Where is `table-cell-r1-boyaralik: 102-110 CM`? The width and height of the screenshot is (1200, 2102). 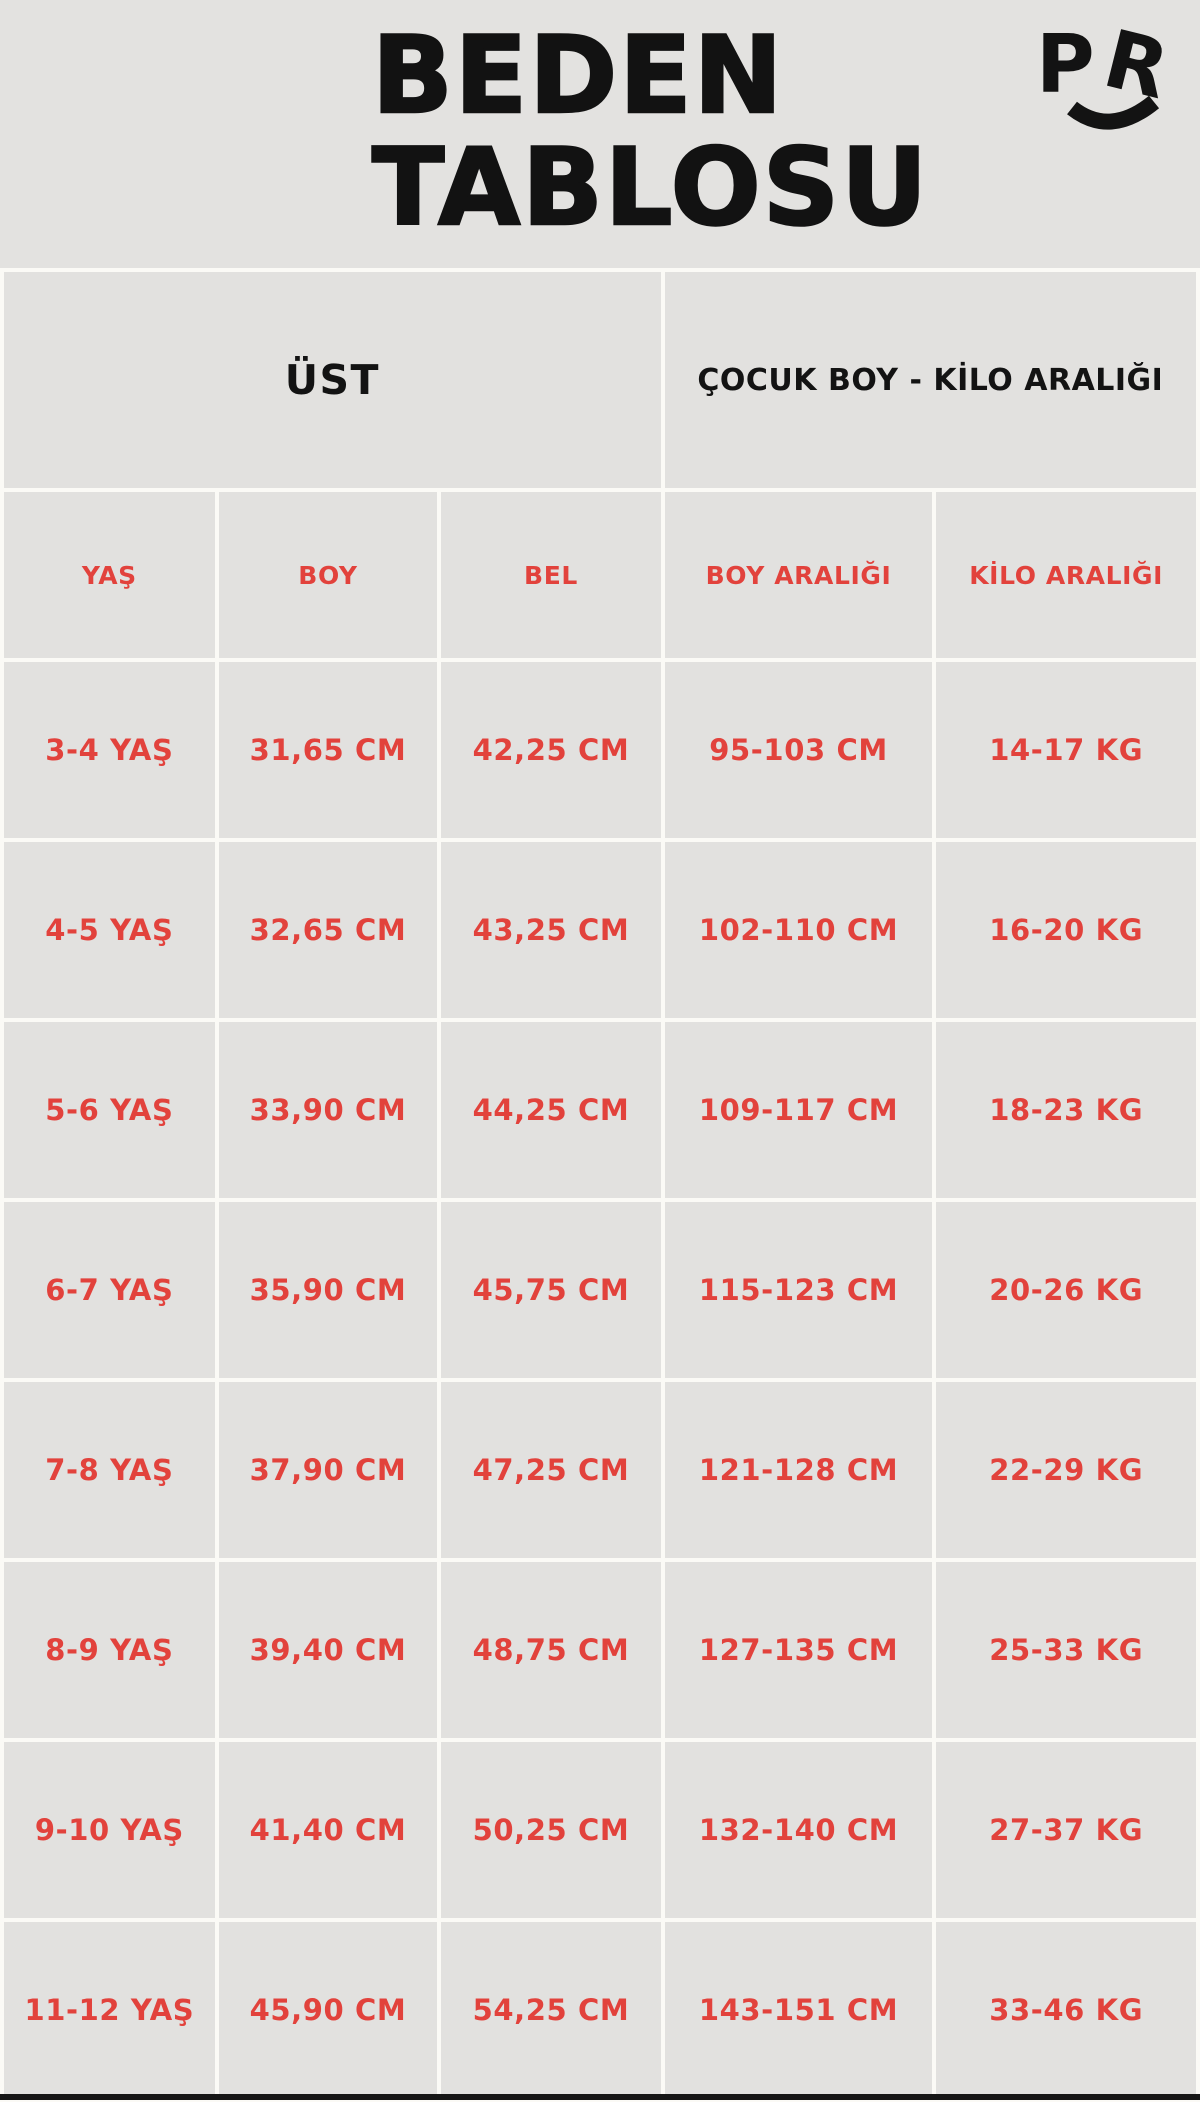
table-cell-r1-boyaralik: 102-110 CM is located at coordinates (798, 930).